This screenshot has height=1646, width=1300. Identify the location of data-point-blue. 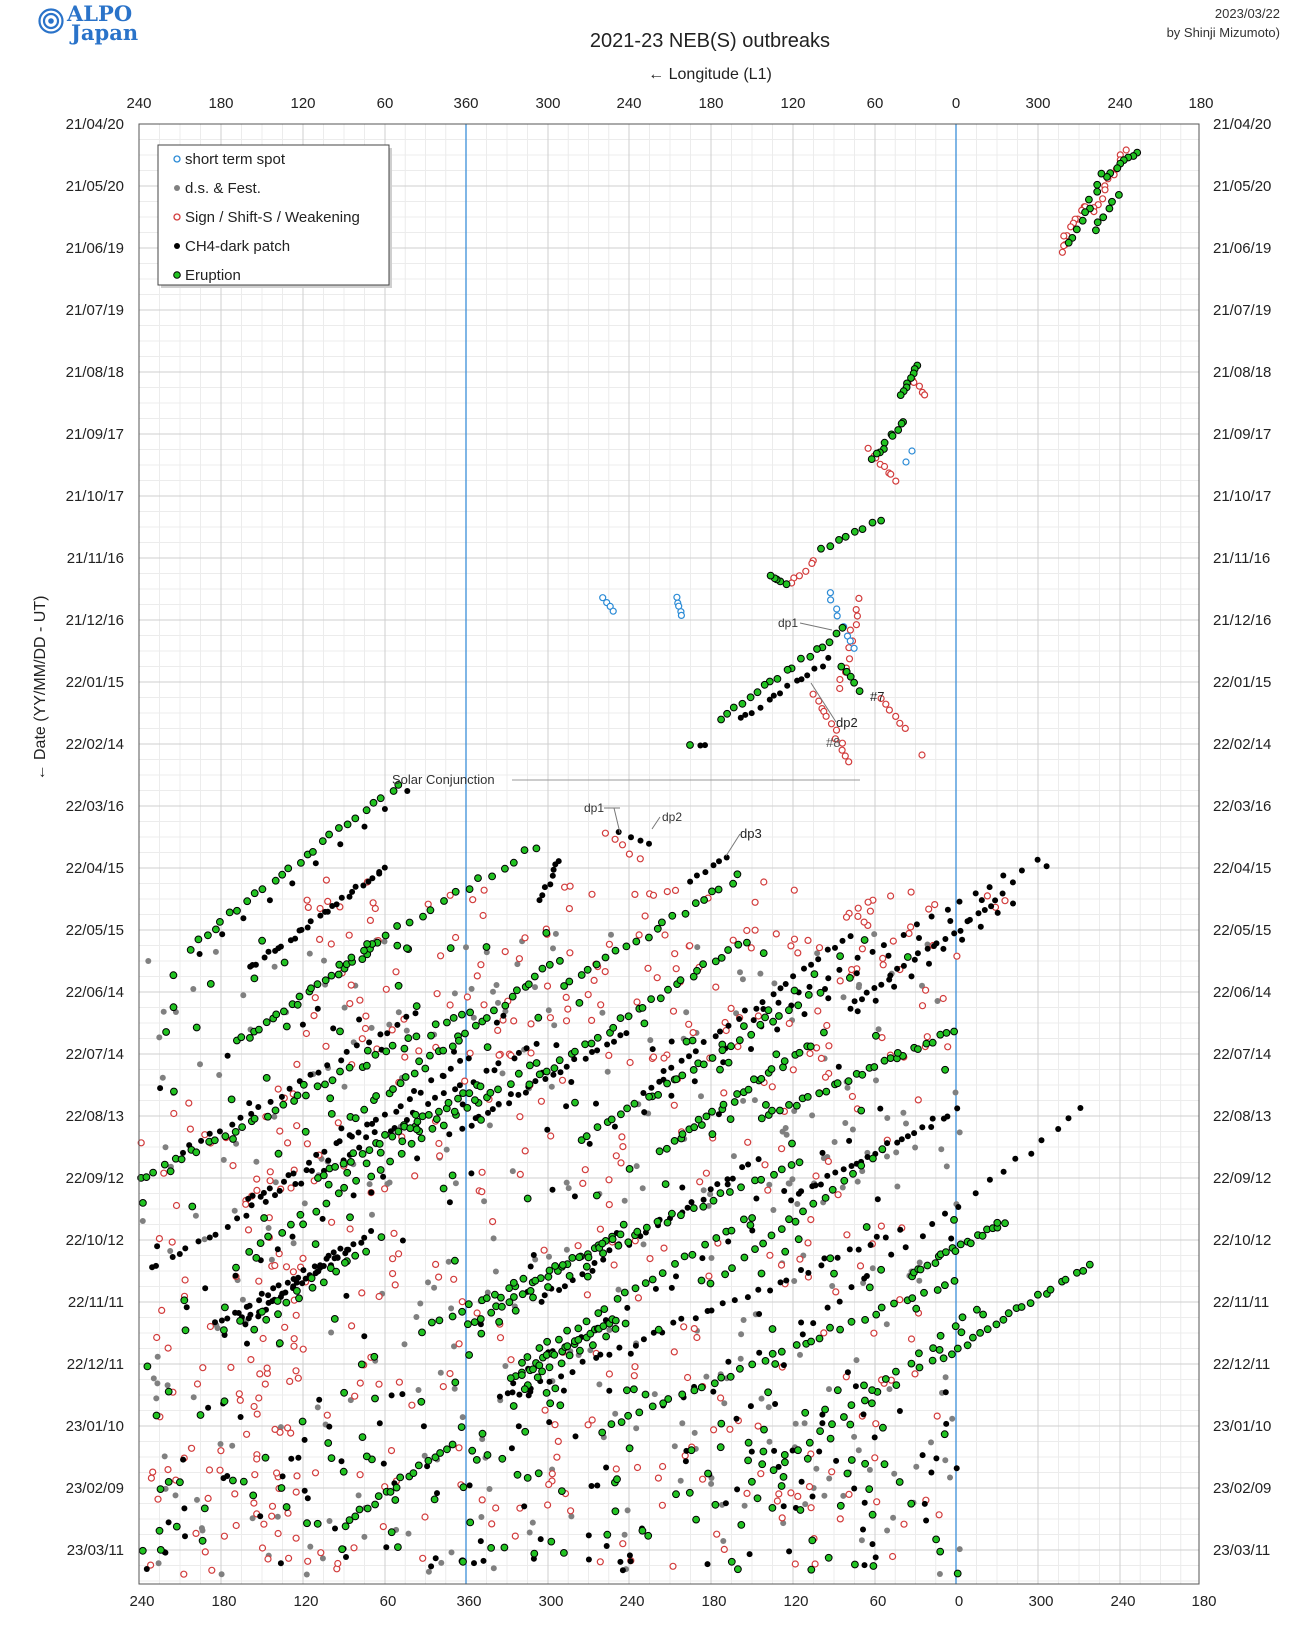
(837, 609).